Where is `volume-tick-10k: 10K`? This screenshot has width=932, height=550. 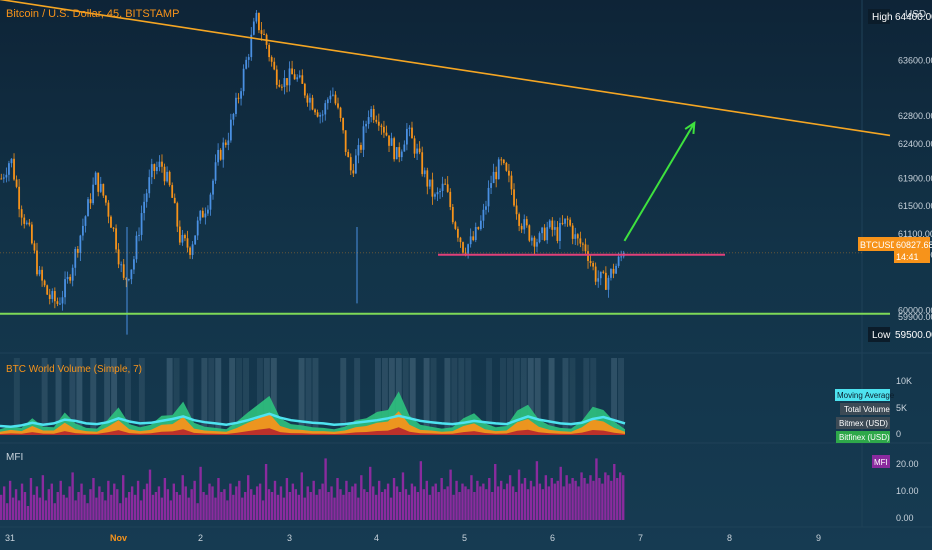
volume-tick-10k: 10K is located at coordinates (904, 381).